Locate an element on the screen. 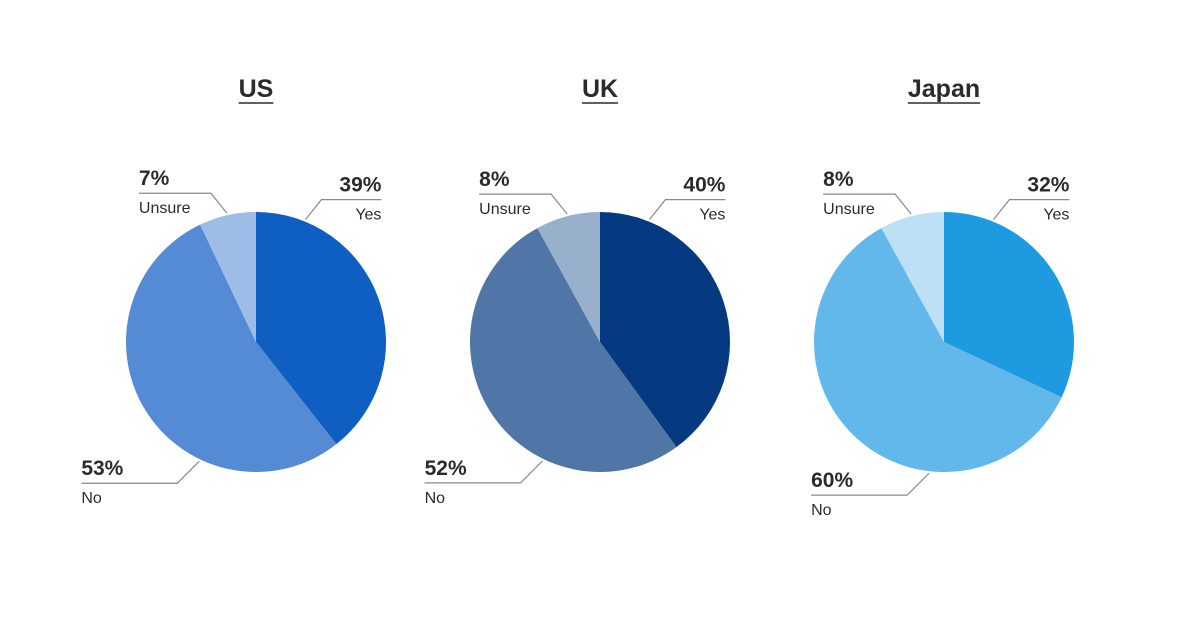  pie-slice-japan-yes is located at coordinates (1009, 305).